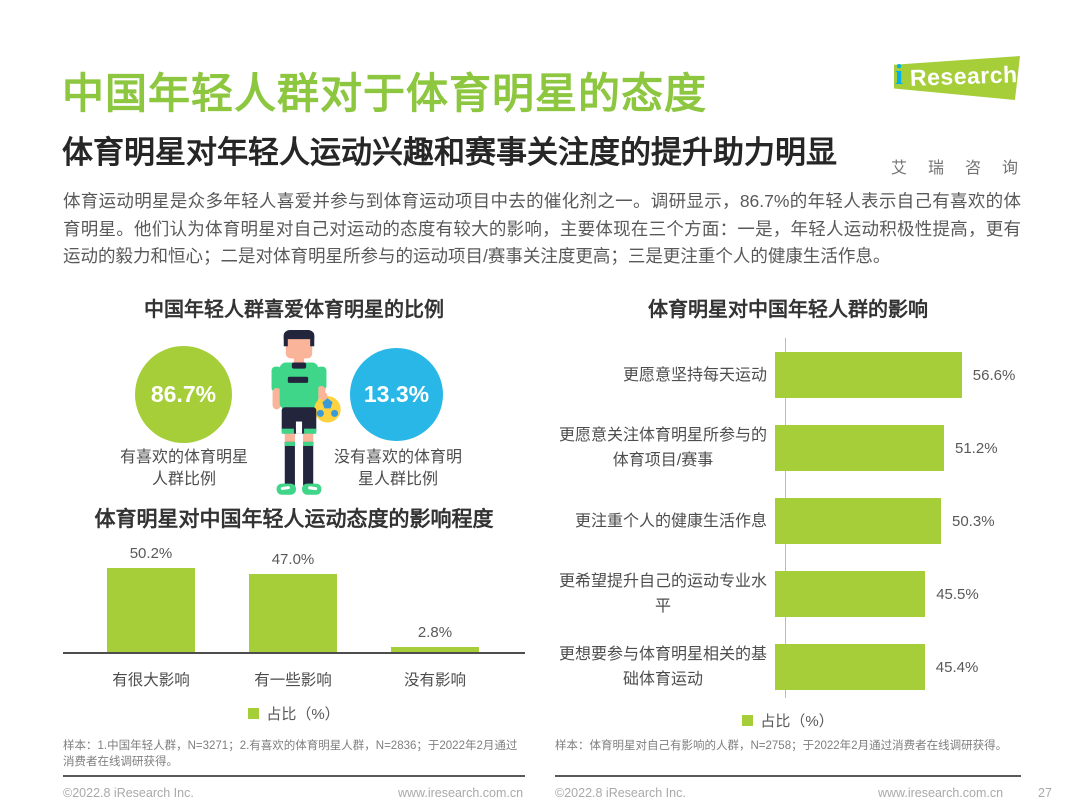 The width and height of the screenshot is (1080, 810). Describe the element at coordinates (797, 721) in the screenshot. I see `hbar-legend-label: 占比（%）` at that location.